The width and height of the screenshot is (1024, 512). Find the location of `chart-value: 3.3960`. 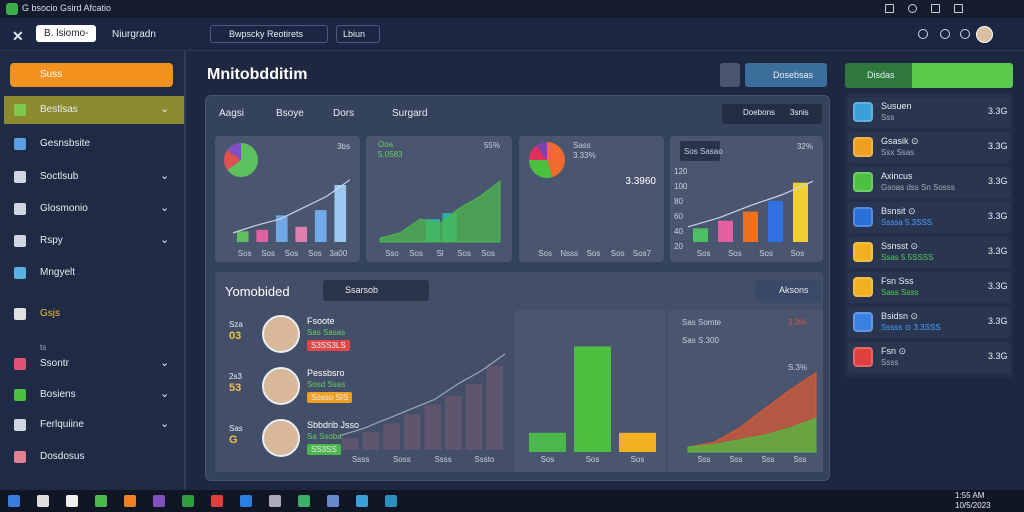

chart-value: 3.3960 is located at coordinates (640, 181).